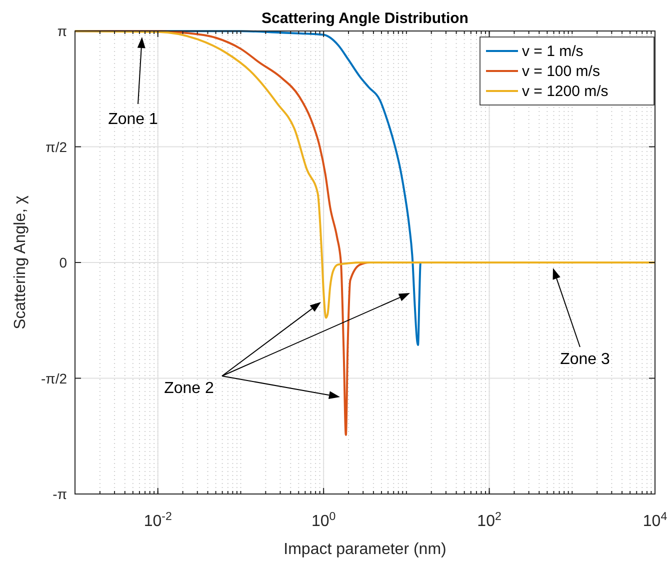 Image resolution: width=670 pixels, height=561 pixels. Describe the element at coordinates (62, 31) in the screenshot. I see `y-tick-label: π` at that location.